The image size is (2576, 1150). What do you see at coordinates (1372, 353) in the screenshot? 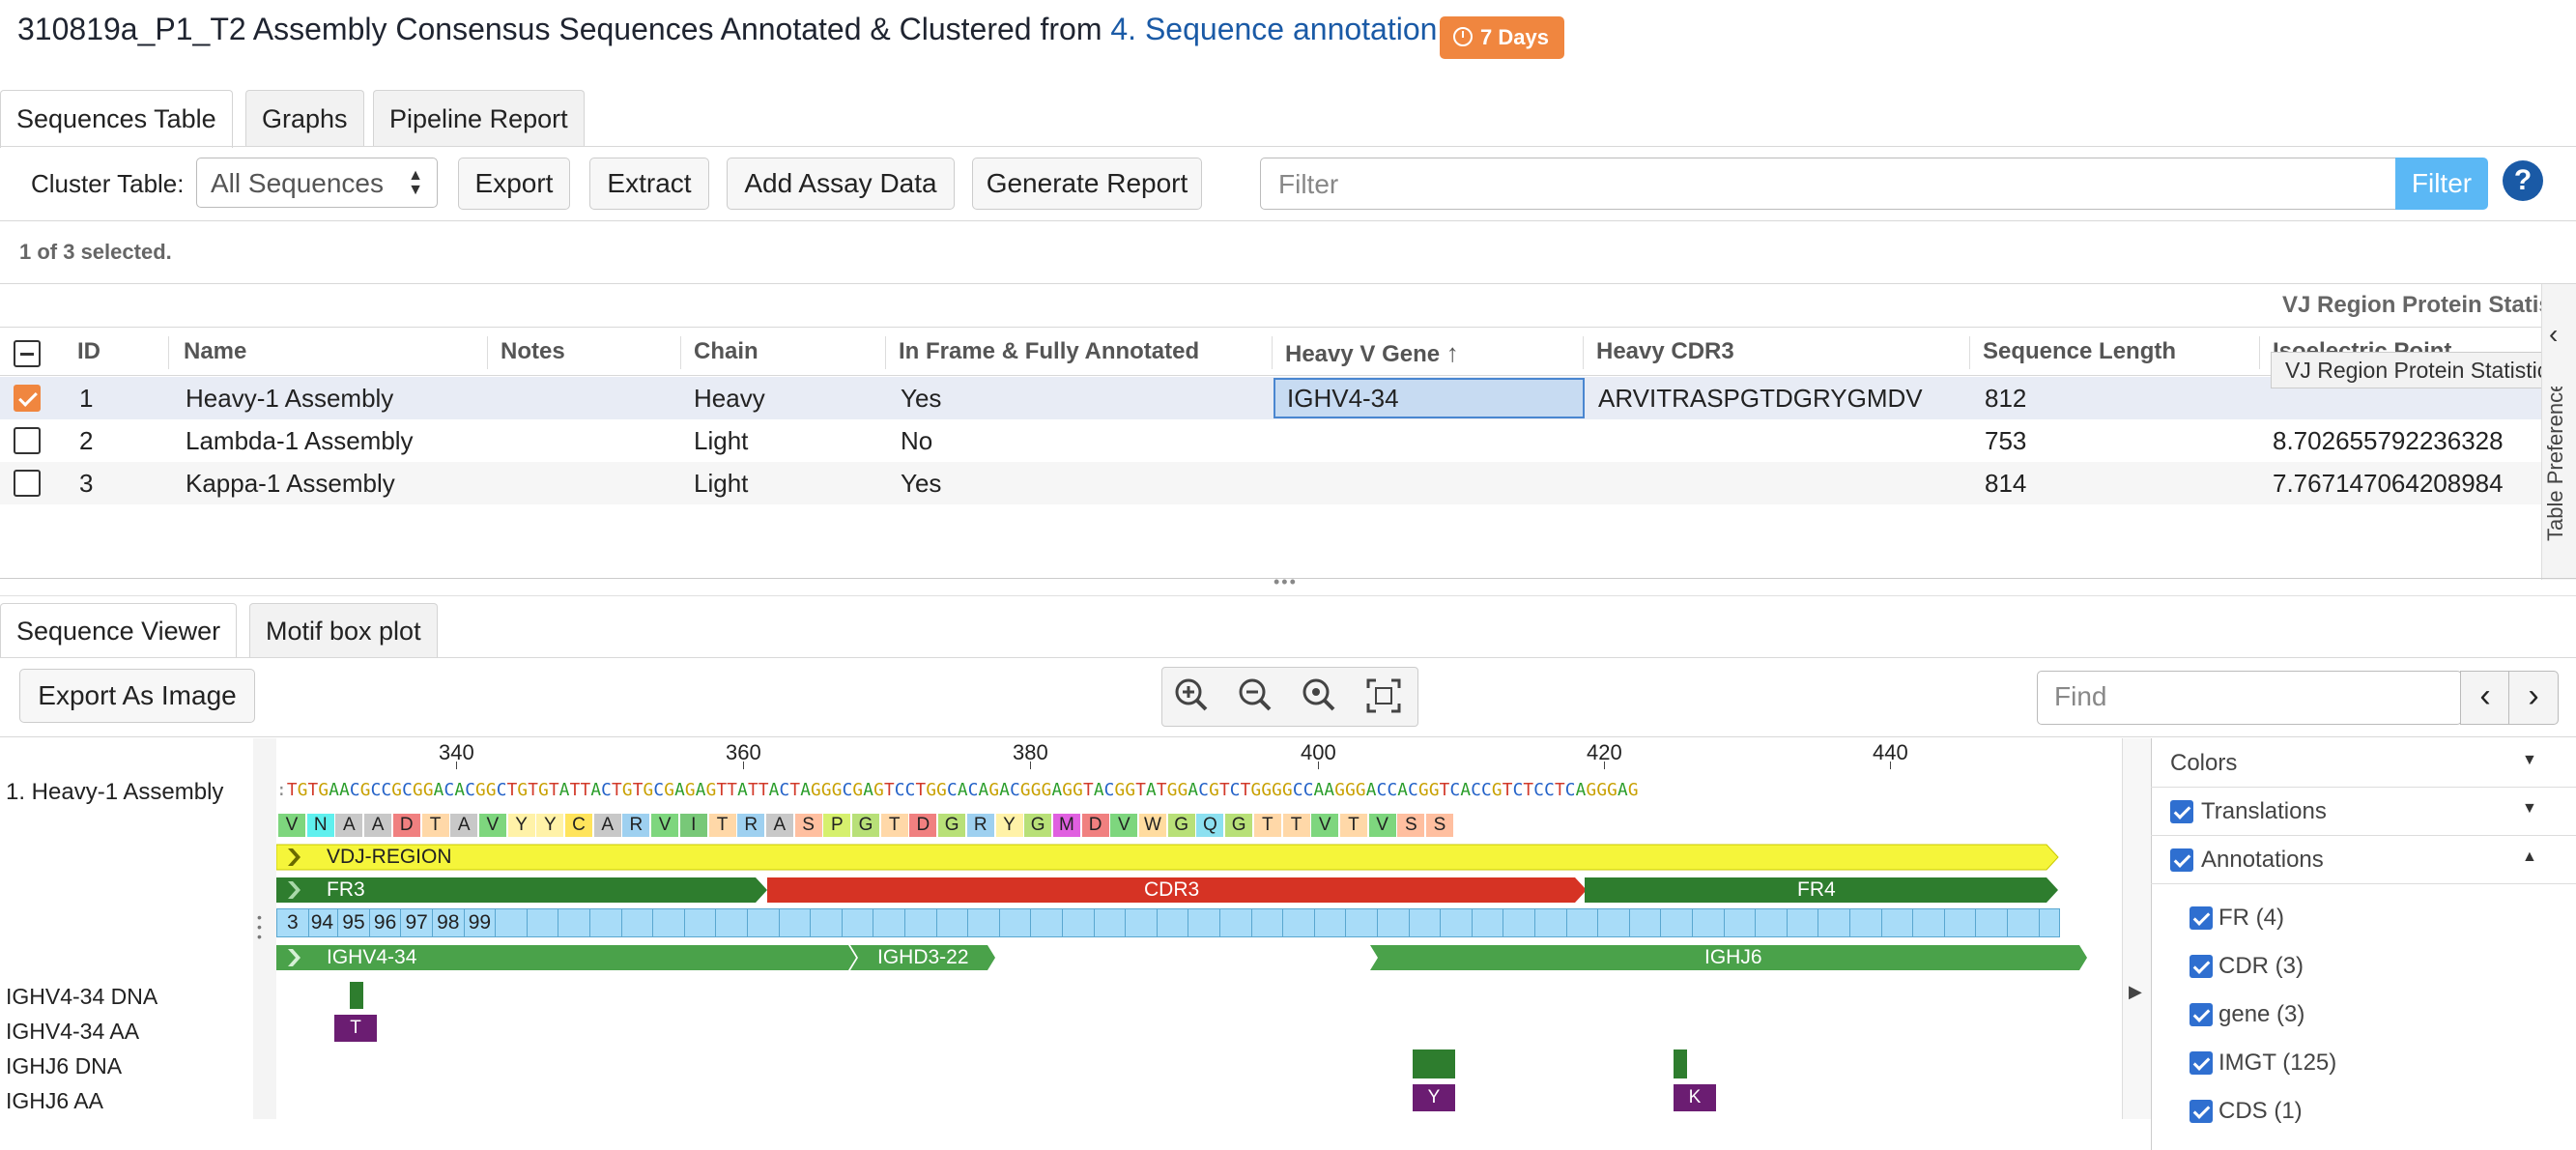
I see `col-header-heavy-v-gene: Heavy V Gene ↑` at bounding box center [1372, 353].